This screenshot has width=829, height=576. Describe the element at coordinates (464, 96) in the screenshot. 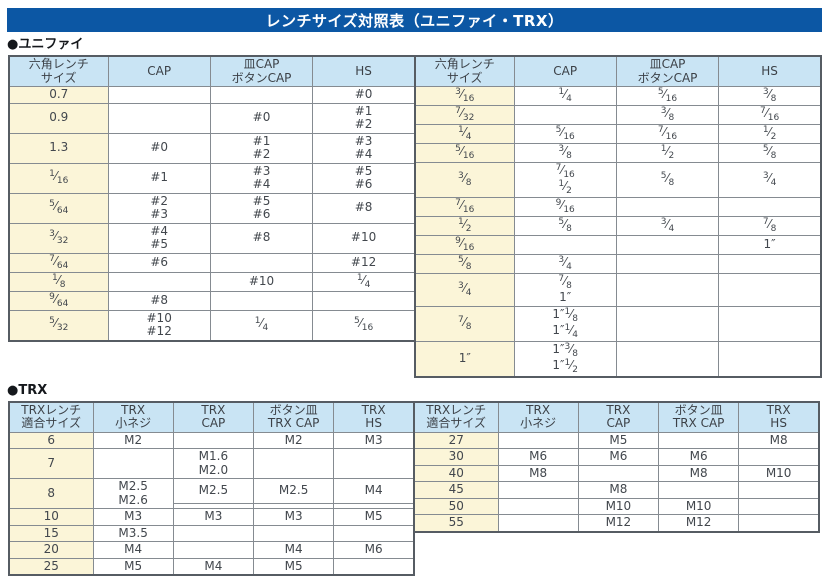

I see `row-header-cell: 3⁄16` at that location.